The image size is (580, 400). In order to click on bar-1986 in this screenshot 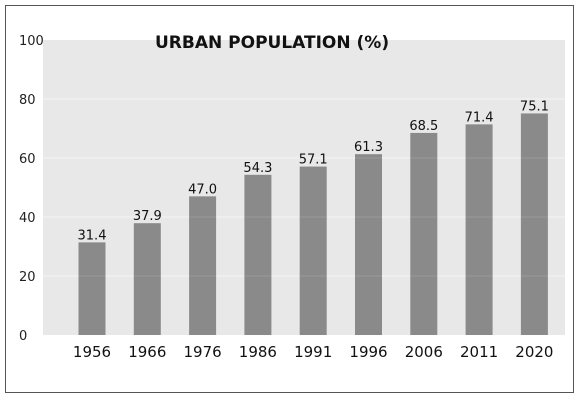, I will do `click(258, 254)`.